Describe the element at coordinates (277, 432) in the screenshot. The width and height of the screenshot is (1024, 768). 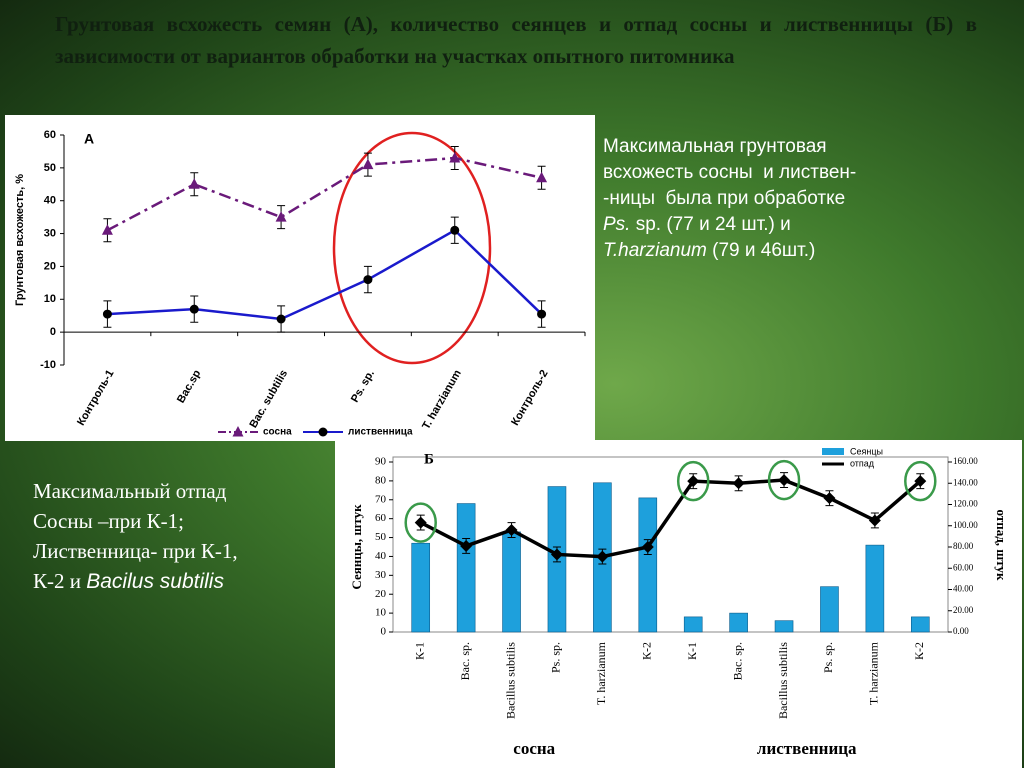
I see `legend-label: сосна` at that location.